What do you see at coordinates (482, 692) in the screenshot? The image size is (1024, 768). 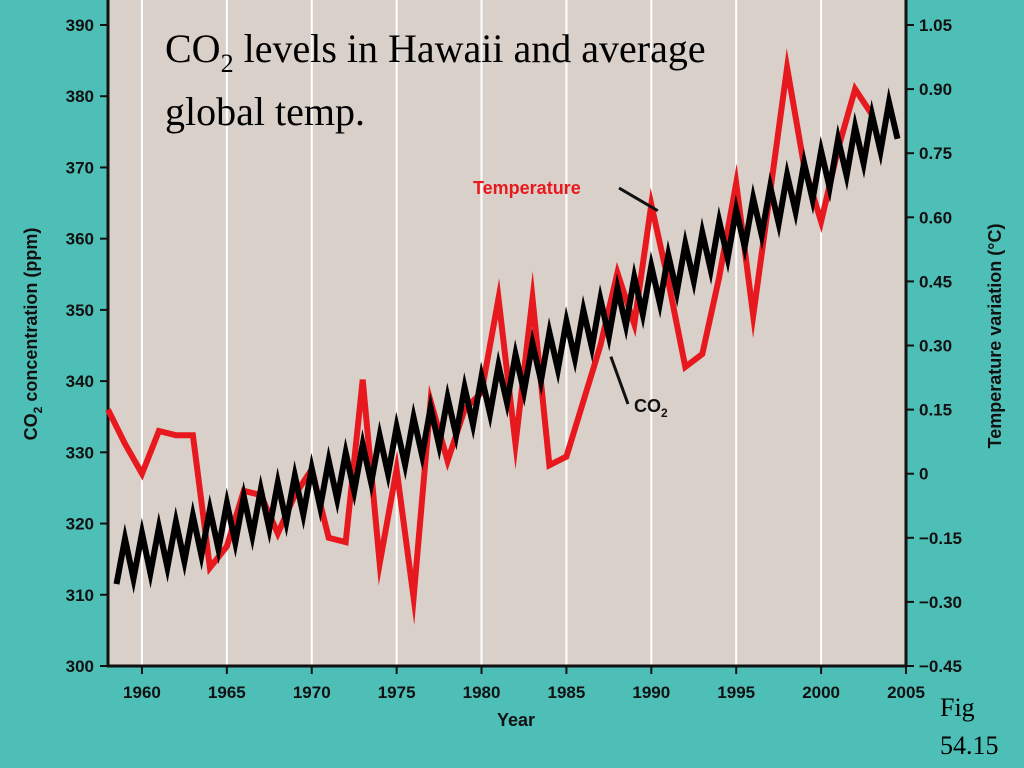 I see `x-tick-label: 1980` at bounding box center [482, 692].